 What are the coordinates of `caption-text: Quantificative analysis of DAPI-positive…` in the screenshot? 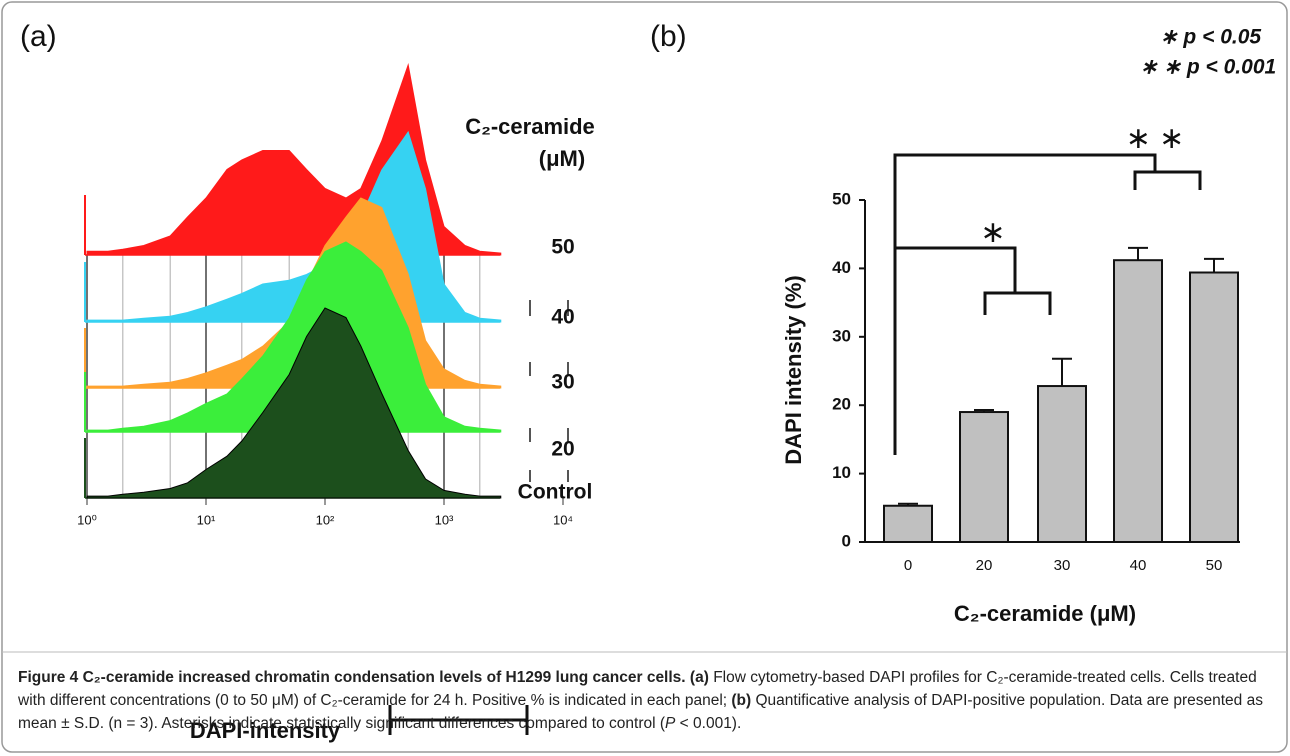 It's located at (640, 712).